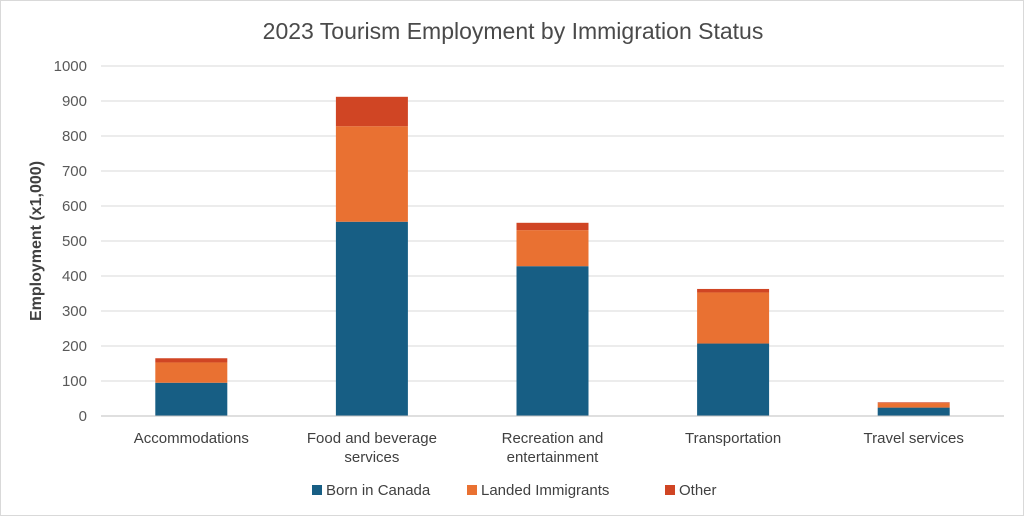 Image resolution: width=1024 pixels, height=516 pixels. Describe the element at coordinates (191, 438) in the screenshot. I see `x-category-label: Accommodations` at that location.